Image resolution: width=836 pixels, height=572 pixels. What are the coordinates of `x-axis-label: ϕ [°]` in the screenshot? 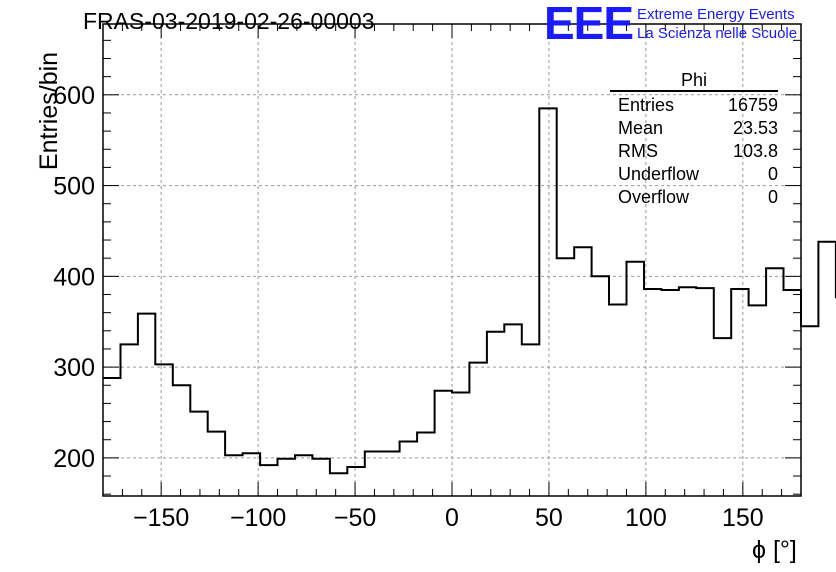 It's located at (774, 550).